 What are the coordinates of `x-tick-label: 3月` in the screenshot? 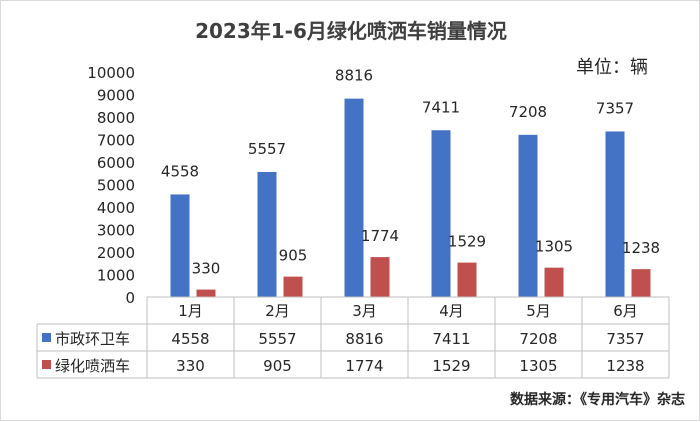 It's located at (364, 311).